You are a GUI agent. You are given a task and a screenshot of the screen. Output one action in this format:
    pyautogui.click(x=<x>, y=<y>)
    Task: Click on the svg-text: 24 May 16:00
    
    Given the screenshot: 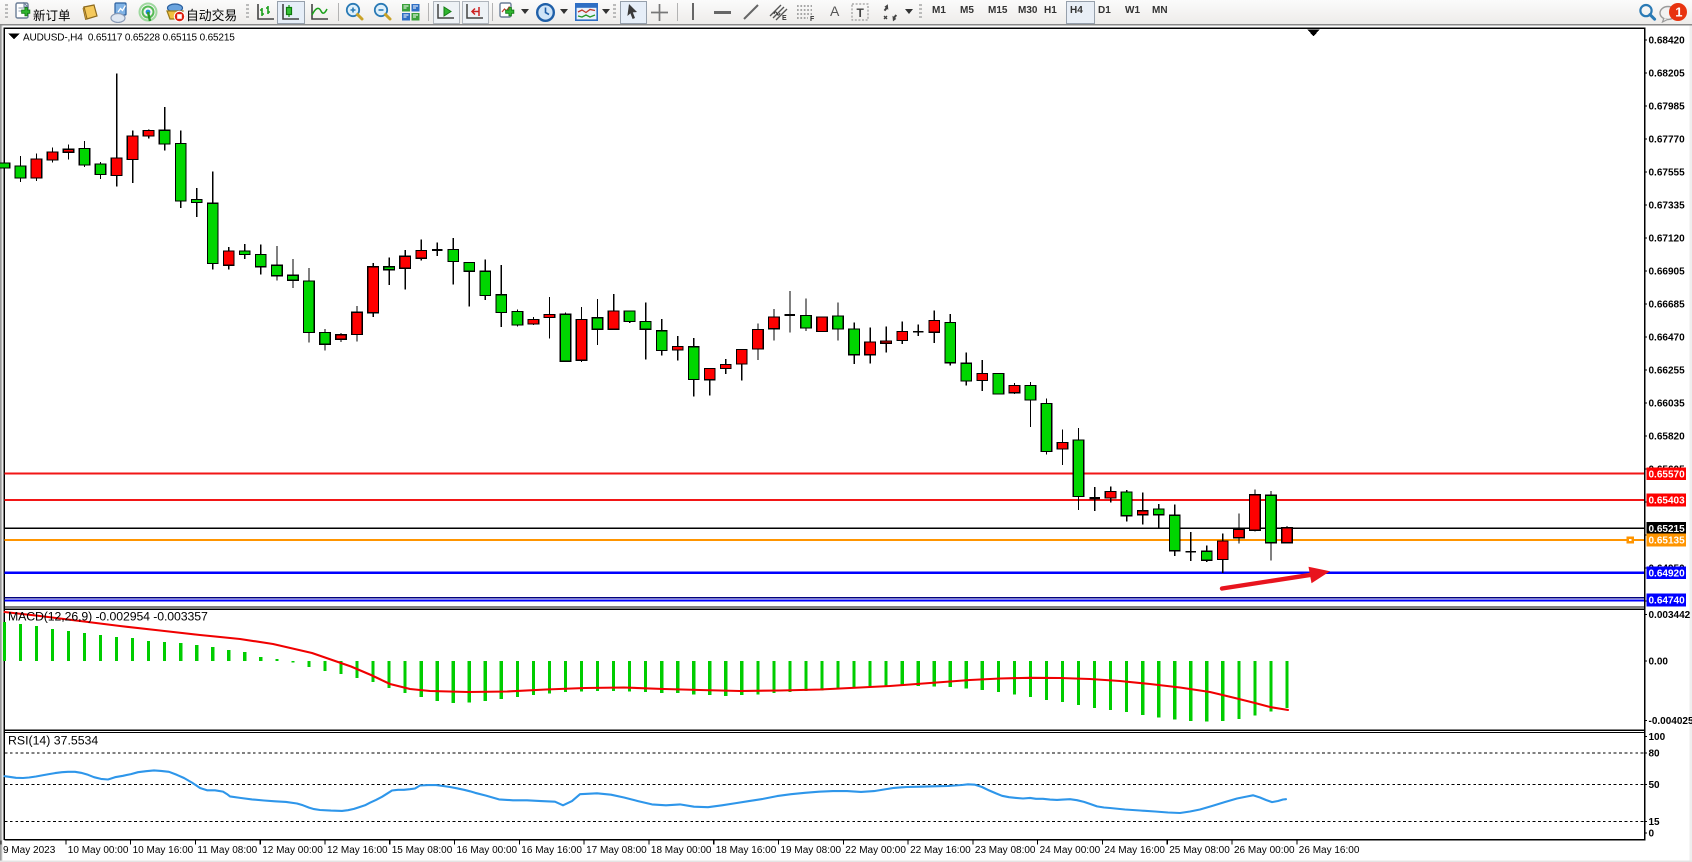 What is the action you would take?
    pyautogui.click(x=1134, y=850)
    